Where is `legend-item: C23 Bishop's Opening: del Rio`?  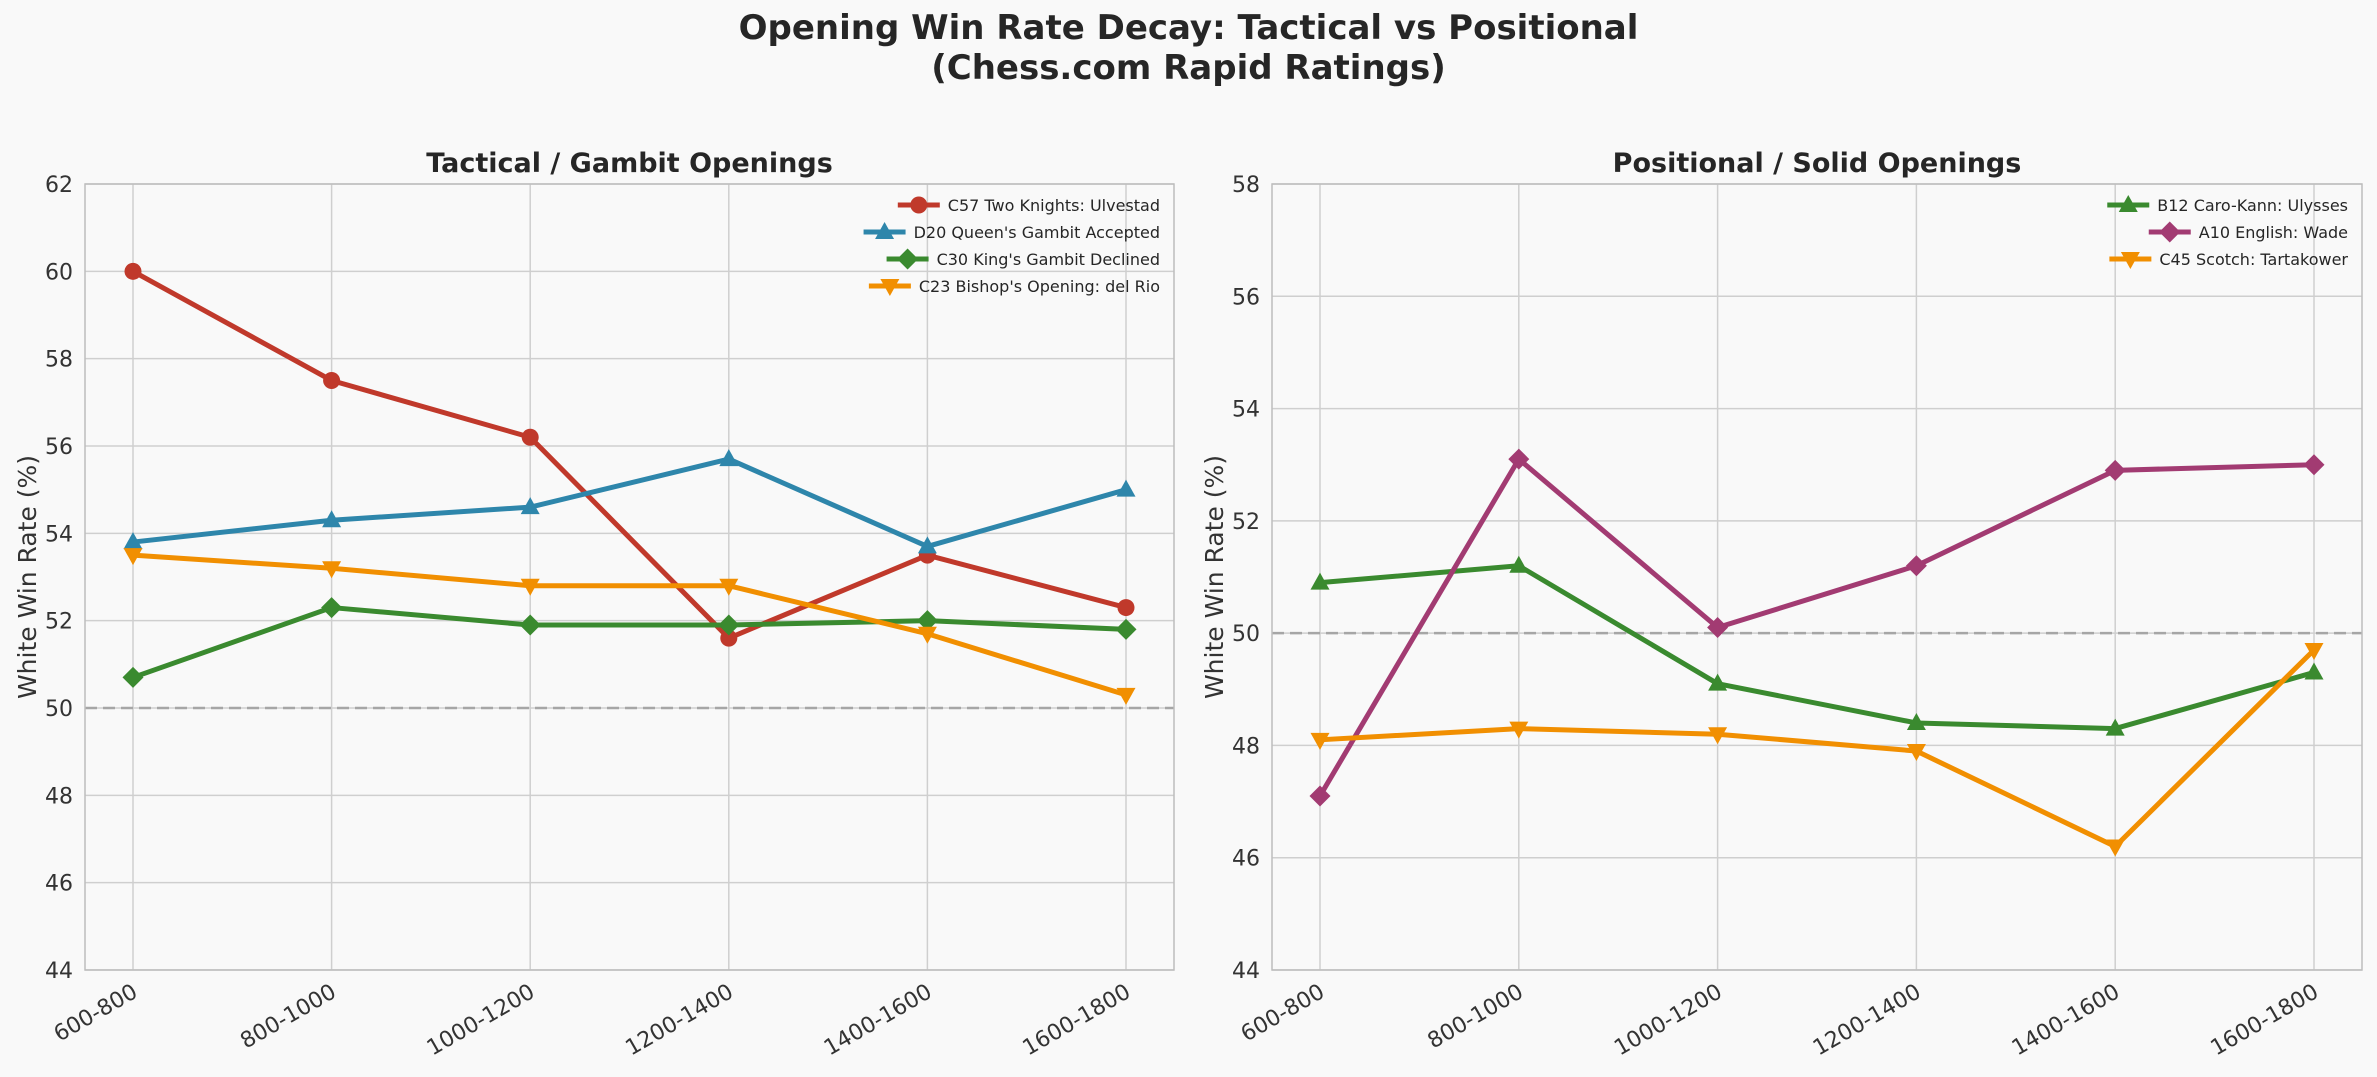
legend-item: C23 Bishop's Opening: del Rio is located at coordinates (1014, 286).